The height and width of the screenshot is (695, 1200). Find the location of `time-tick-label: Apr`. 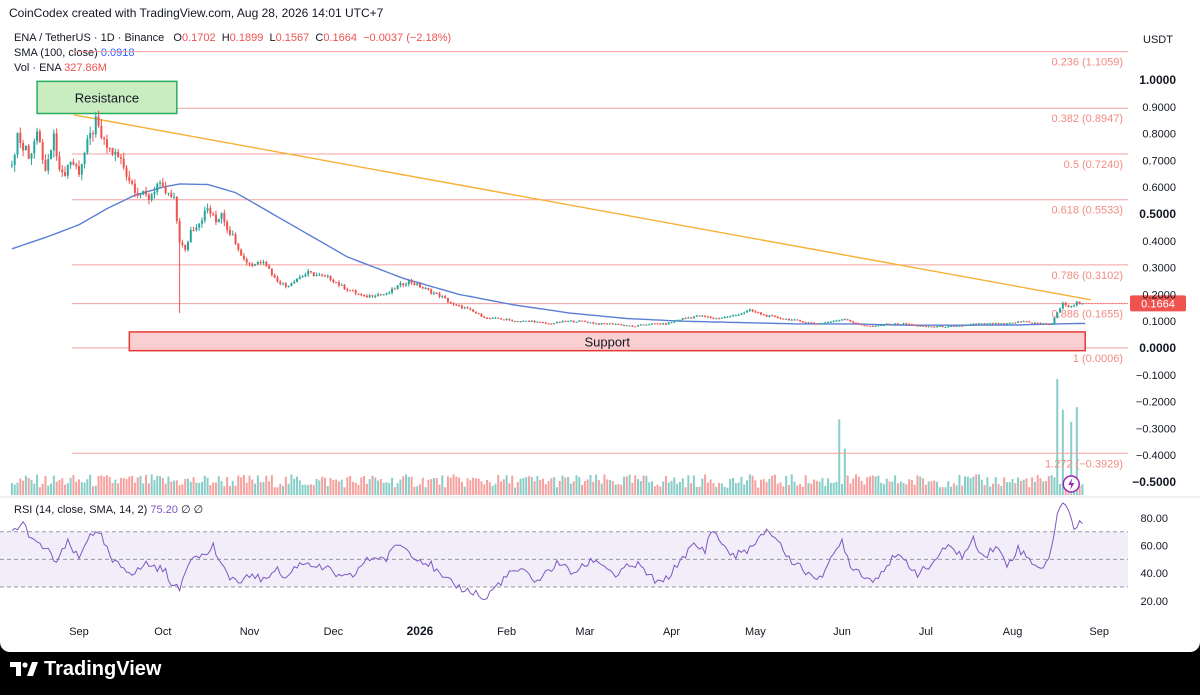

time-tick-label: Apr is located at coordinates (671, 632).